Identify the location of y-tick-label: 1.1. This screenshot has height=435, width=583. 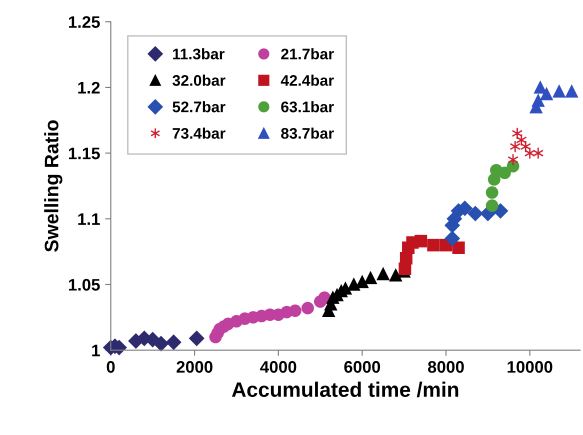
(89, 219).